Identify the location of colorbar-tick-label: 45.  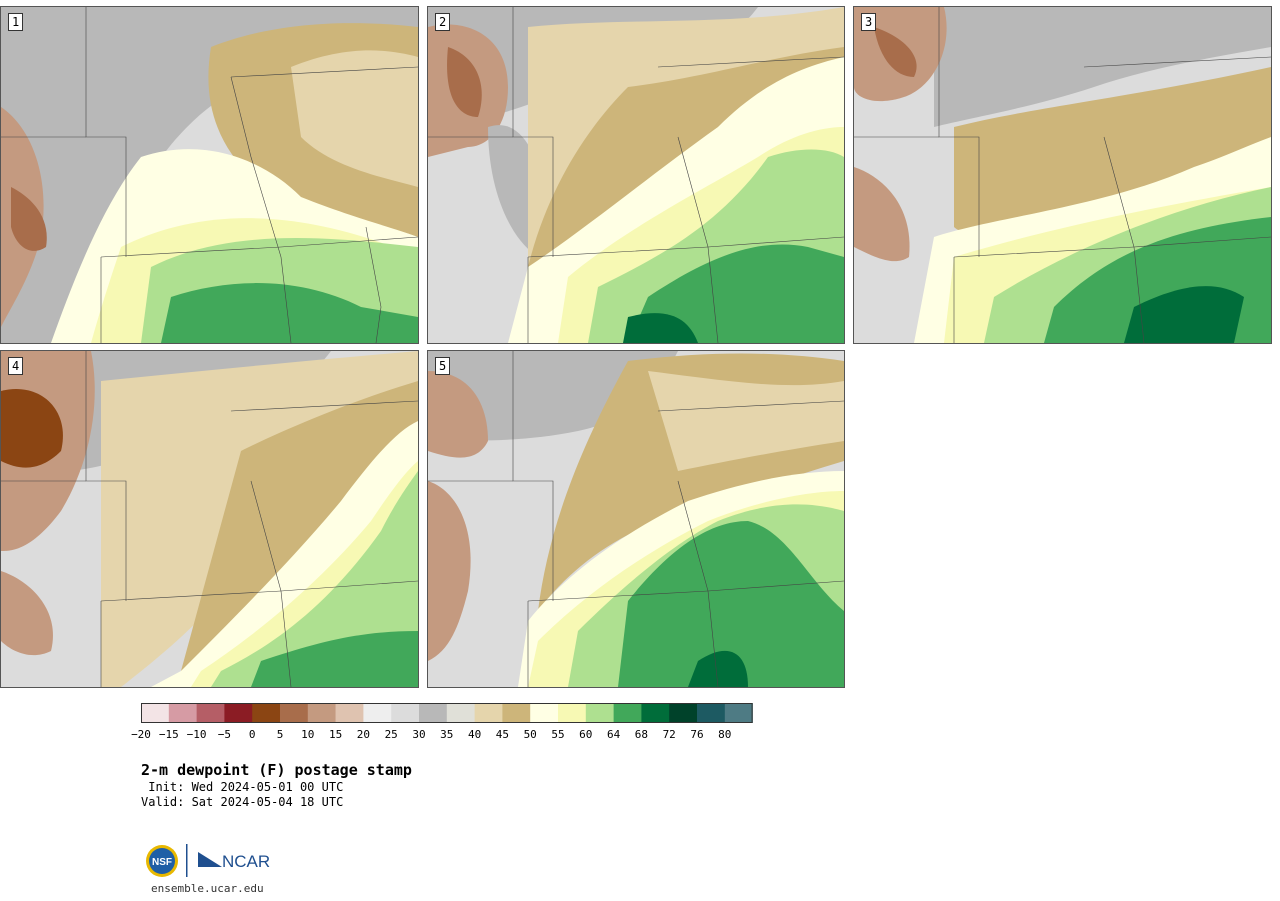
(502, 734).